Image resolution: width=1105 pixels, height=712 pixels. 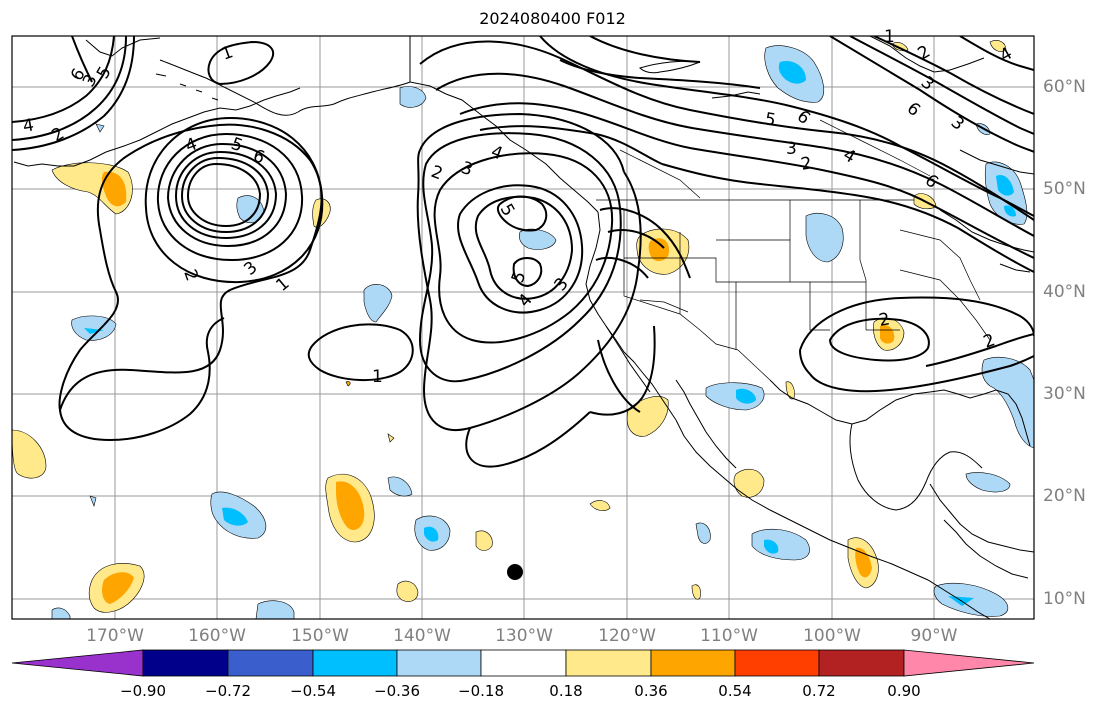 I want to click on lon-label-110w: 110°W, so click(x=729, y=636).